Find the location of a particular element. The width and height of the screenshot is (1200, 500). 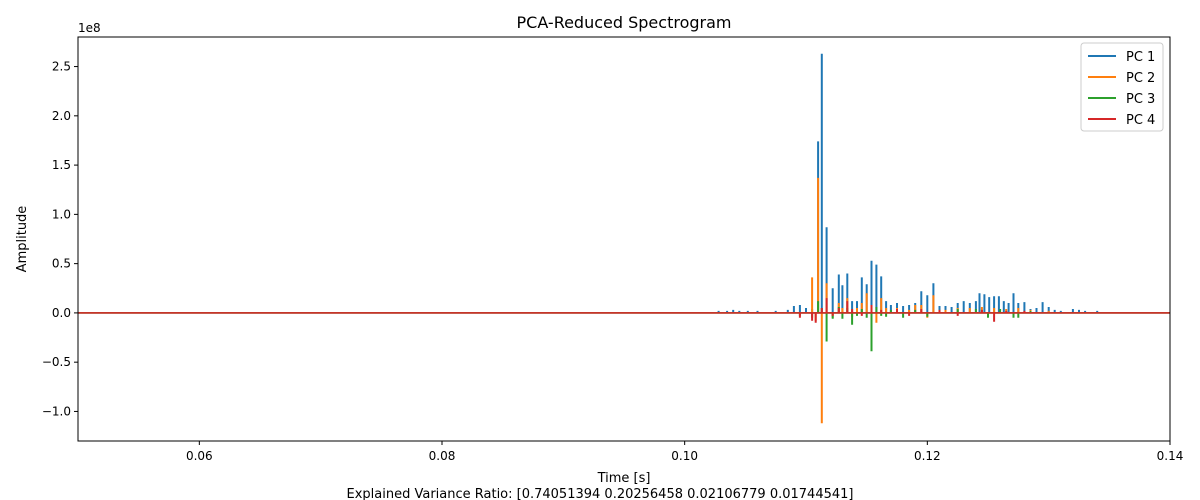

legend-entries: PC 1 PC 2 PC 3 PC 4 is located at coordinates (1121, 89).